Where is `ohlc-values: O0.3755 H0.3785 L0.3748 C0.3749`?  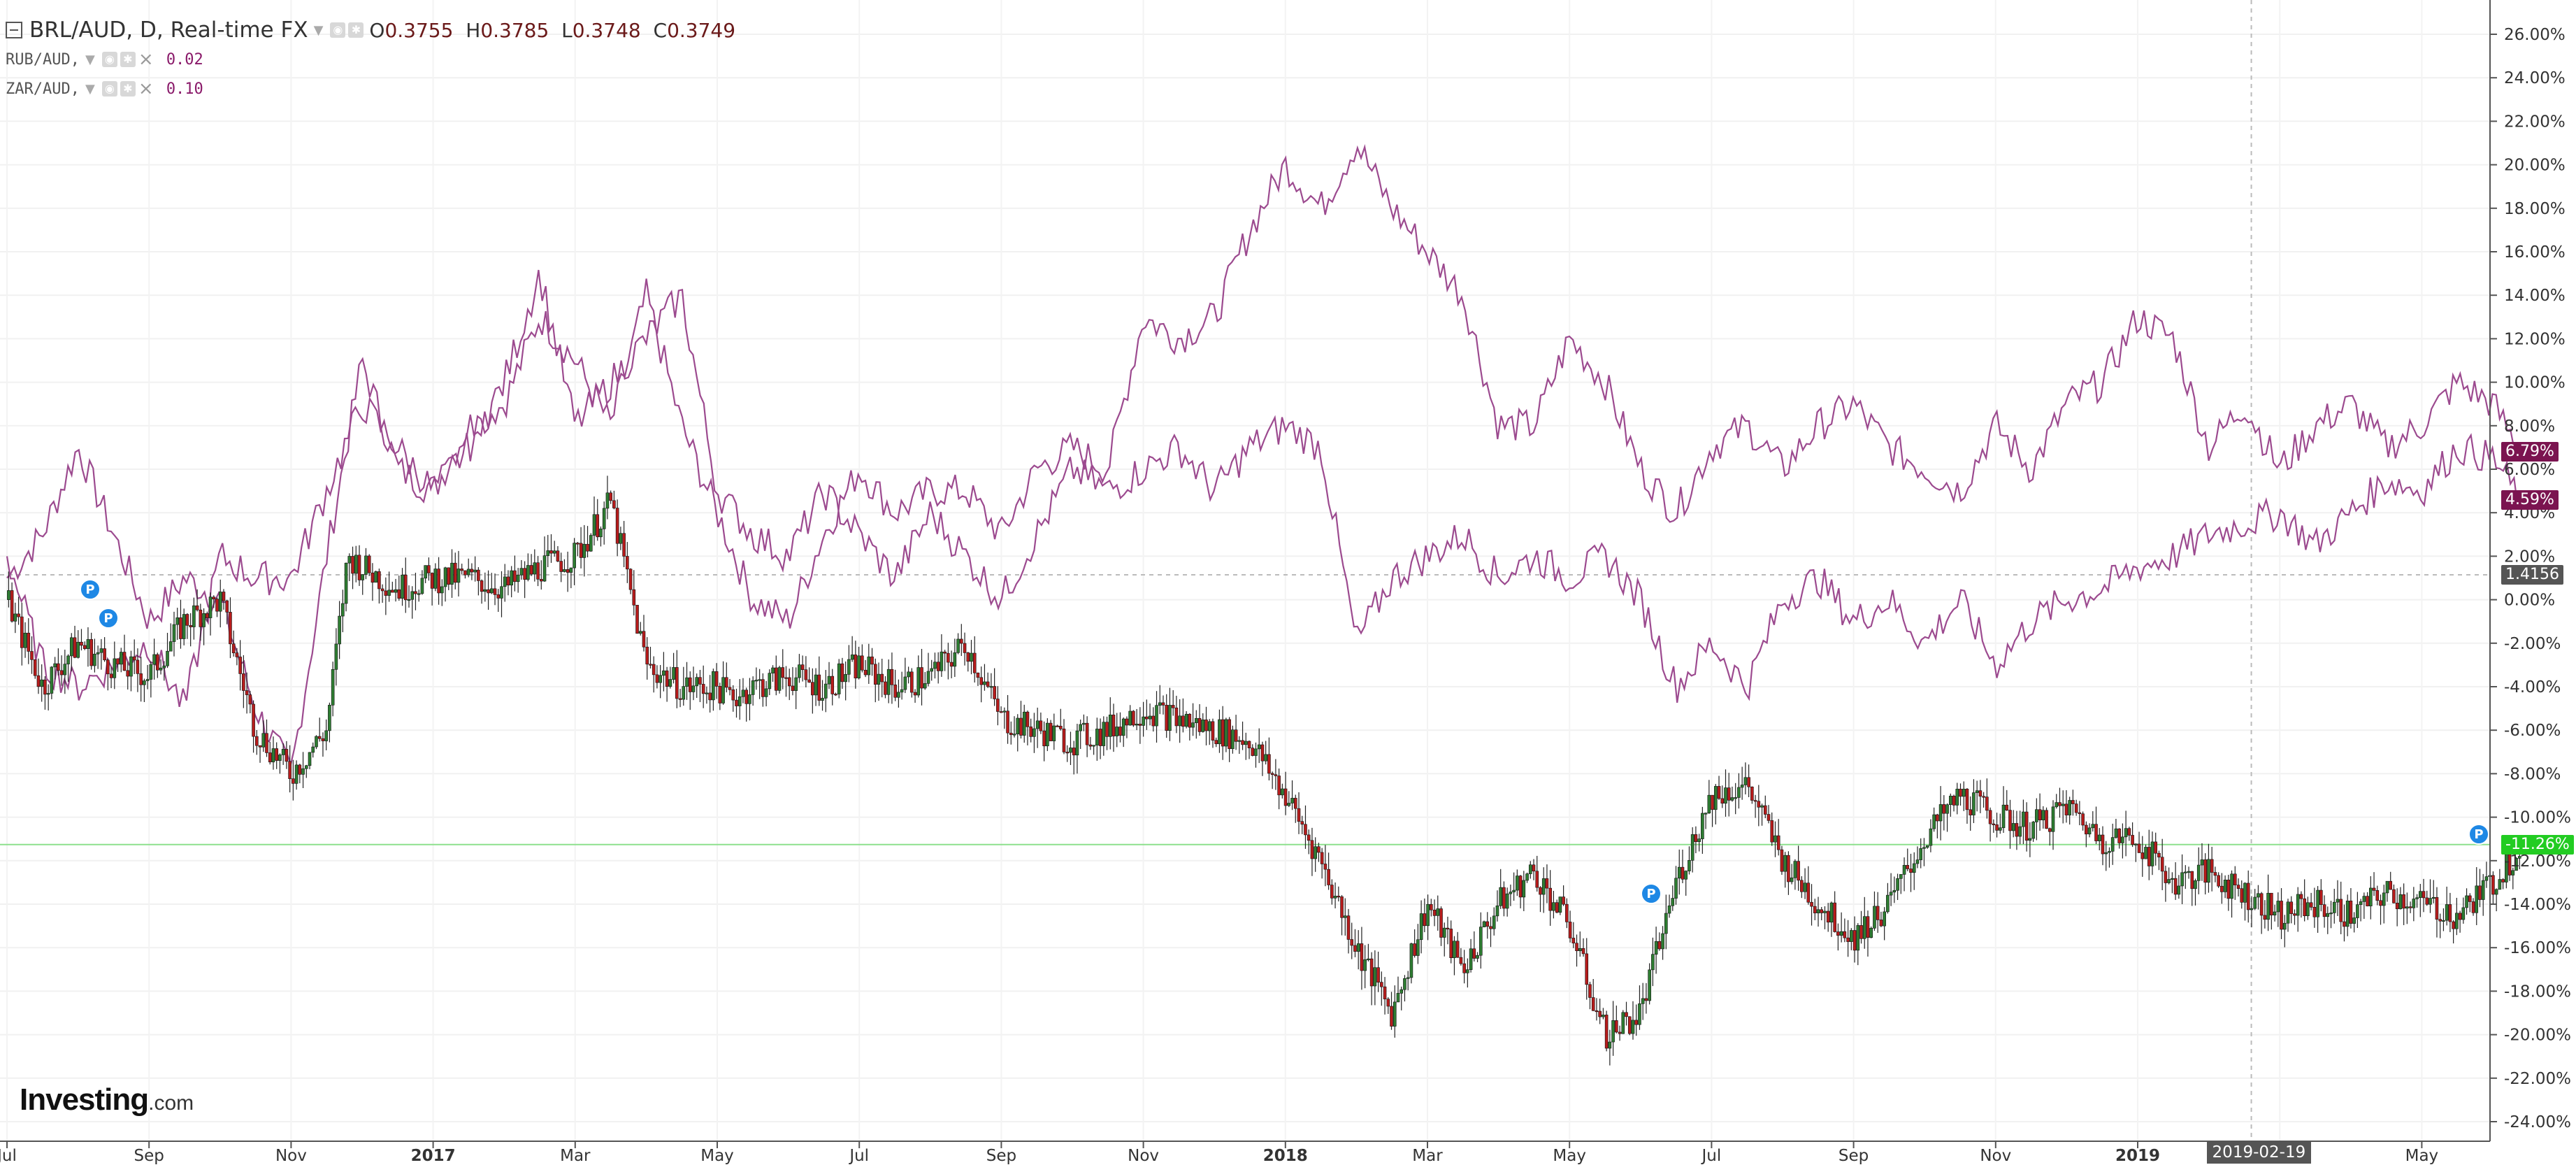 ohlc-values: O0.3755 H0.3785 L0.3748 C0.3749 is located at coordinates (552, 30).